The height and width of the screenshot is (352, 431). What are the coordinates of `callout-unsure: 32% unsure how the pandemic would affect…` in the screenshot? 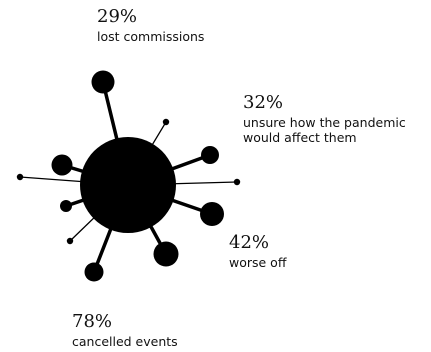 It's located at (324, 119).